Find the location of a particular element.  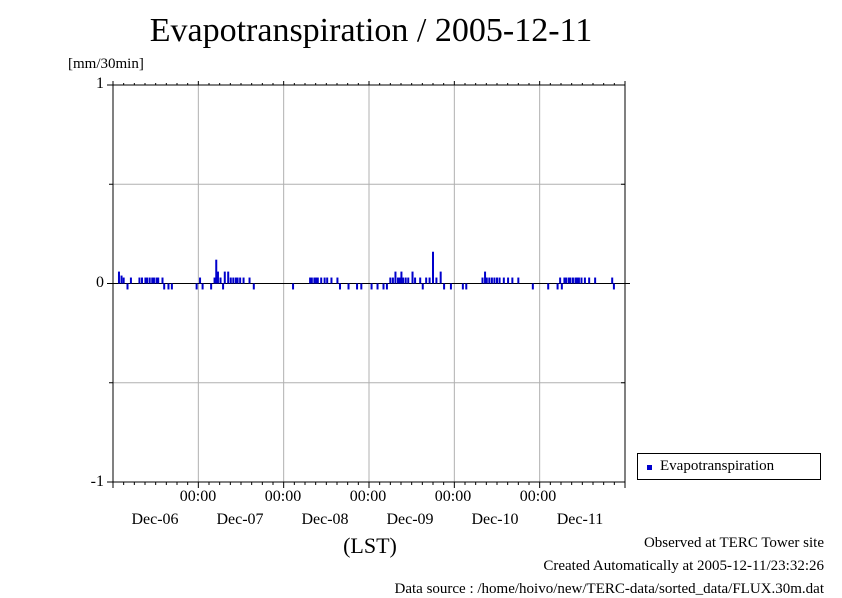

y-tick-label-top: 1 is located at coordinates (100, 83).